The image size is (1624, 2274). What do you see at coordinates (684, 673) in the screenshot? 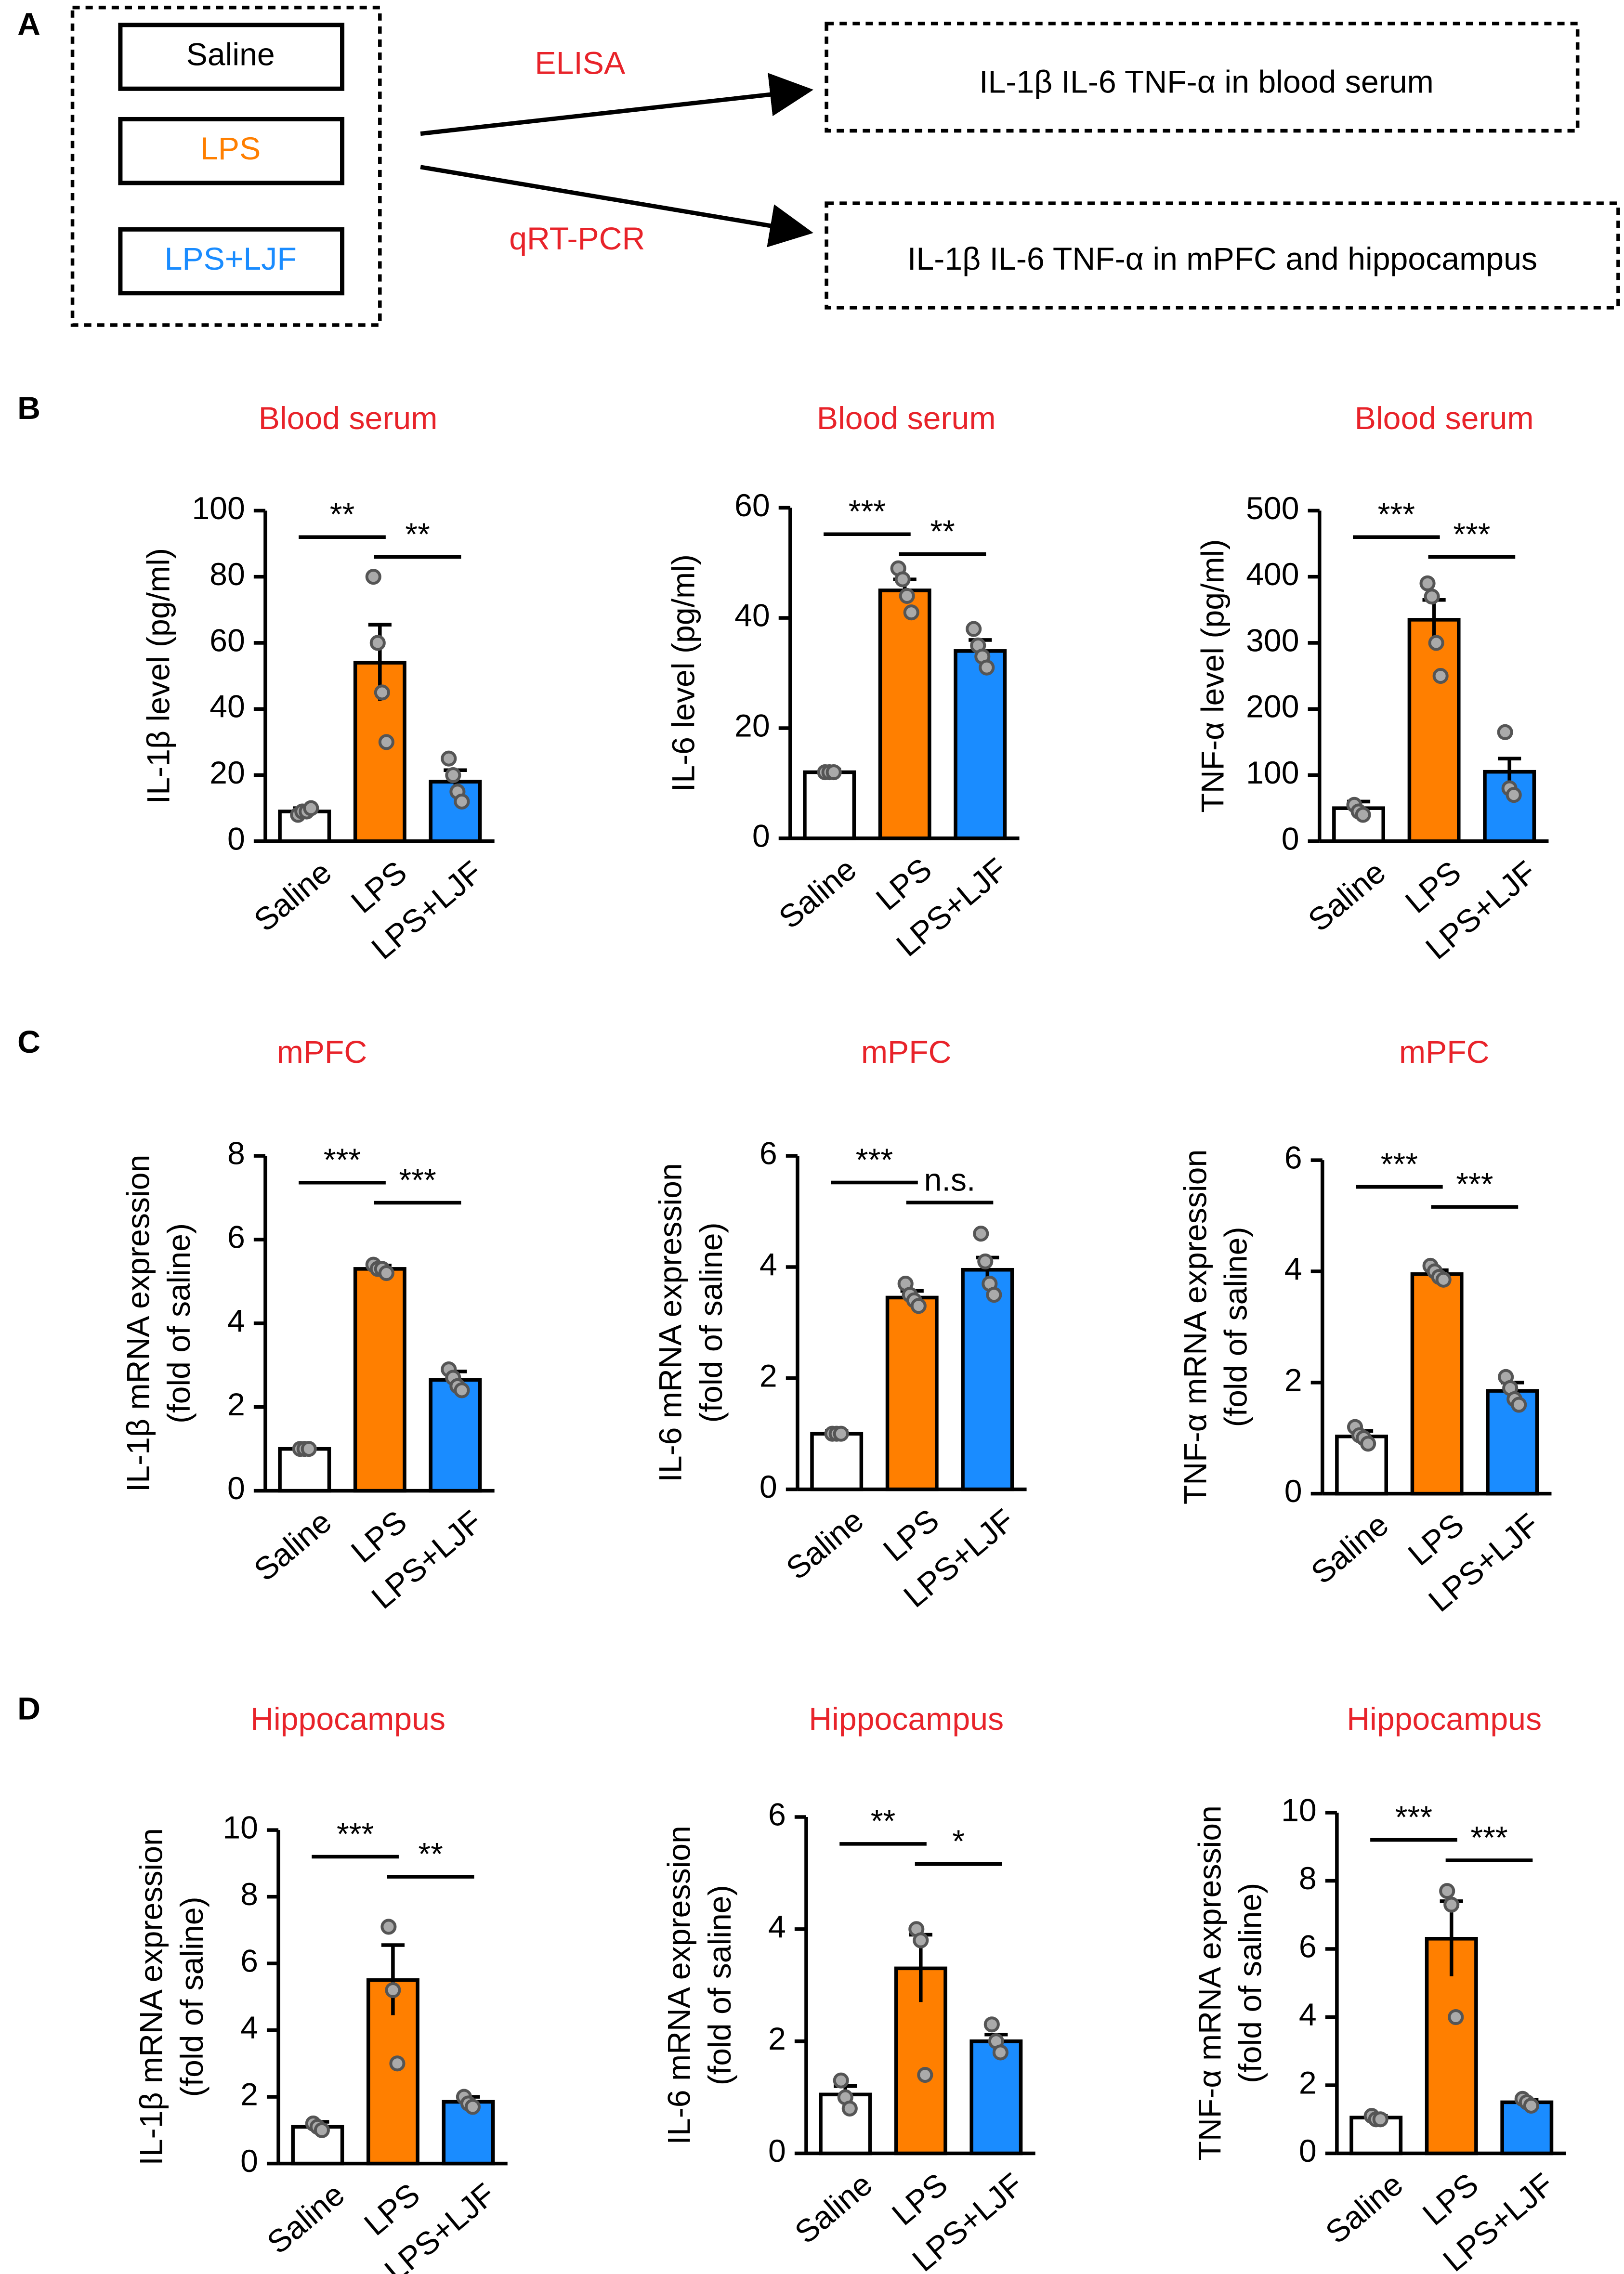
I see `y-axis-label: IL-6 level (pg/ml)` at bounding box center [684, 673].